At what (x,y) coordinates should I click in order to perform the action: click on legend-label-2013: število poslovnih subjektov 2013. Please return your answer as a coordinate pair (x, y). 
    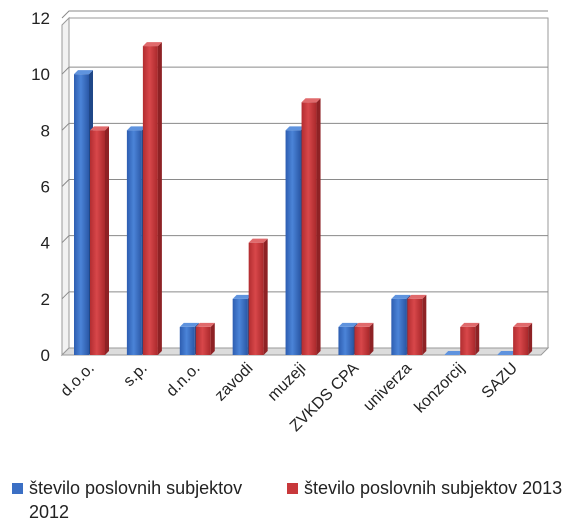
    Looking at the image, I should click on (433, 488).